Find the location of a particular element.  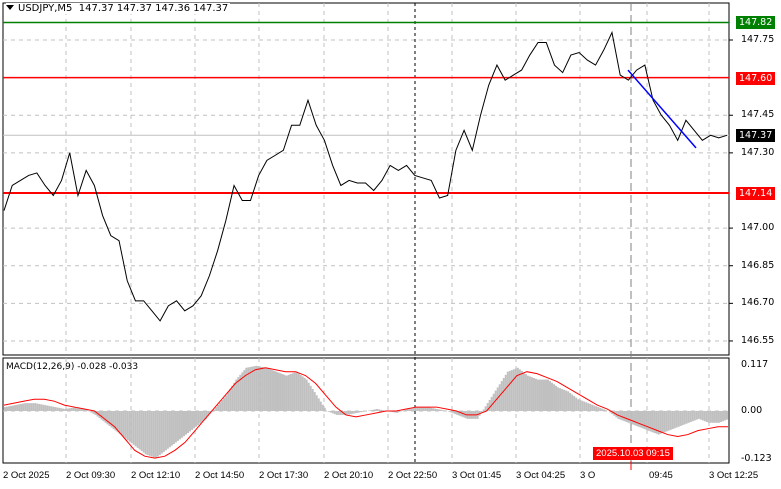

dropdown-triangle-icon is located at coordinates (10, 7).